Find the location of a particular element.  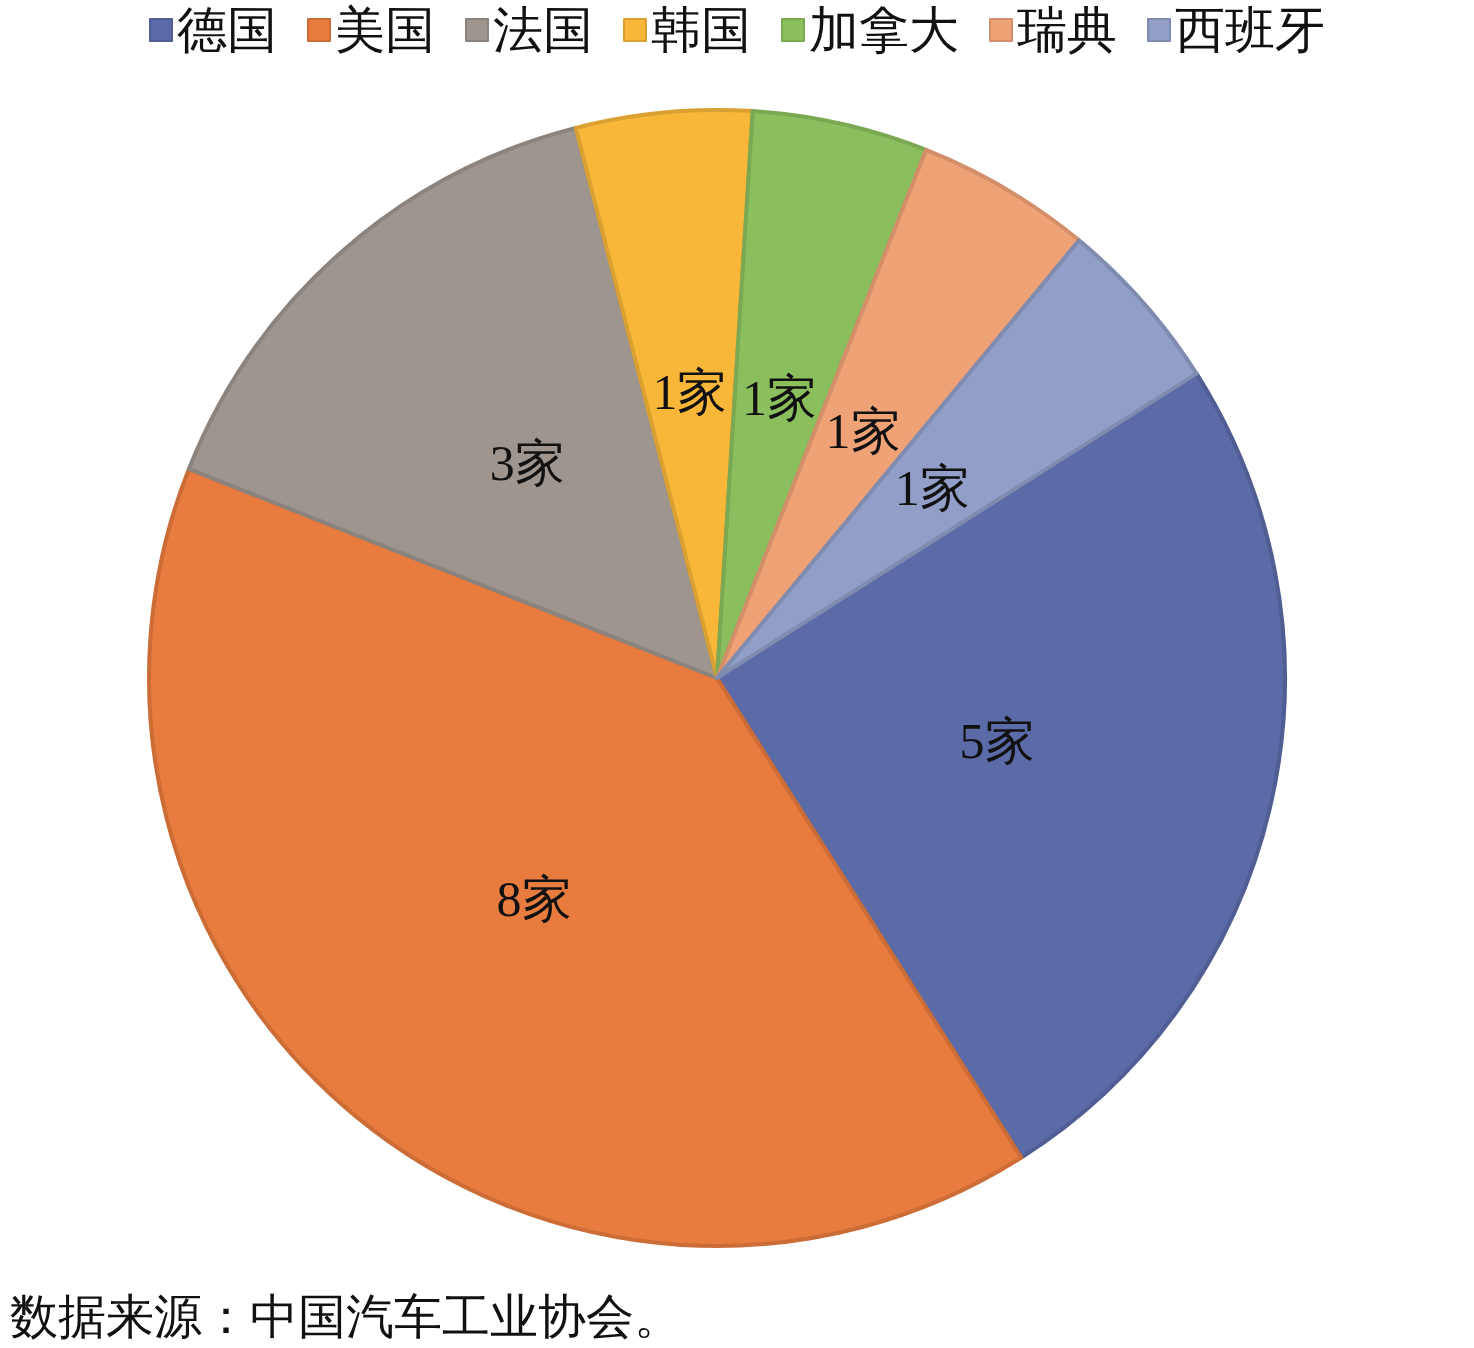

legend-label: 德国 is located at coordinates (227, 30).